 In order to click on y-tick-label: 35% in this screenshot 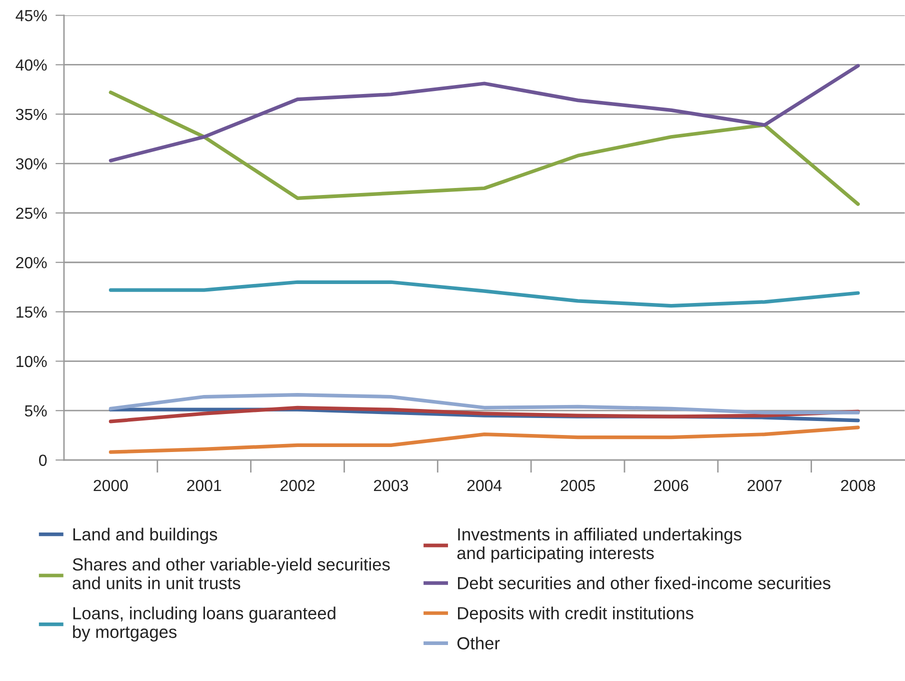, I will do `click(31, 114)`.